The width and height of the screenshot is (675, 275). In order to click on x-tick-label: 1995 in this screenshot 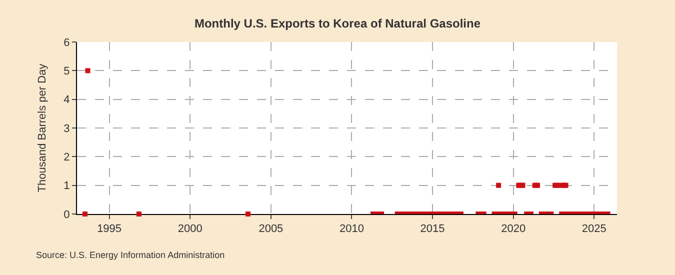, I will do `click(109, 229)`.